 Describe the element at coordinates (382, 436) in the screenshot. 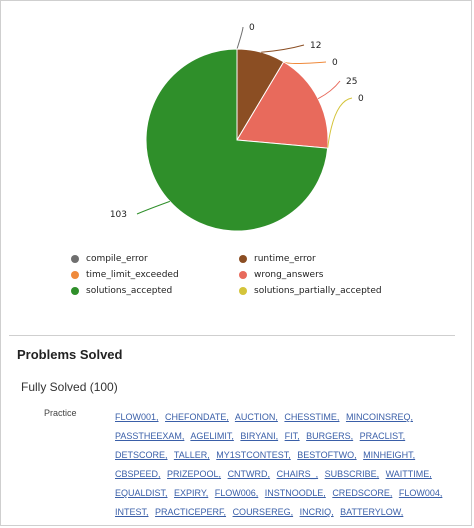

I see `problem-link-praclist: PRACLIST,` at that location.